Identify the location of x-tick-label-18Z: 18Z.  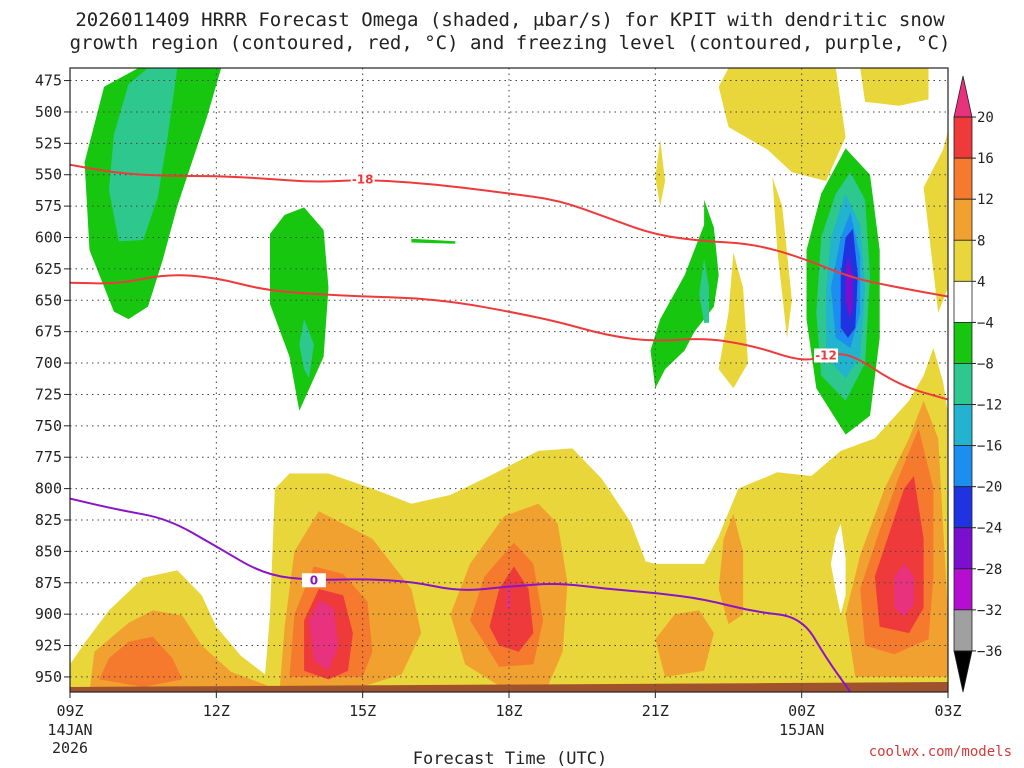
(508, 711).